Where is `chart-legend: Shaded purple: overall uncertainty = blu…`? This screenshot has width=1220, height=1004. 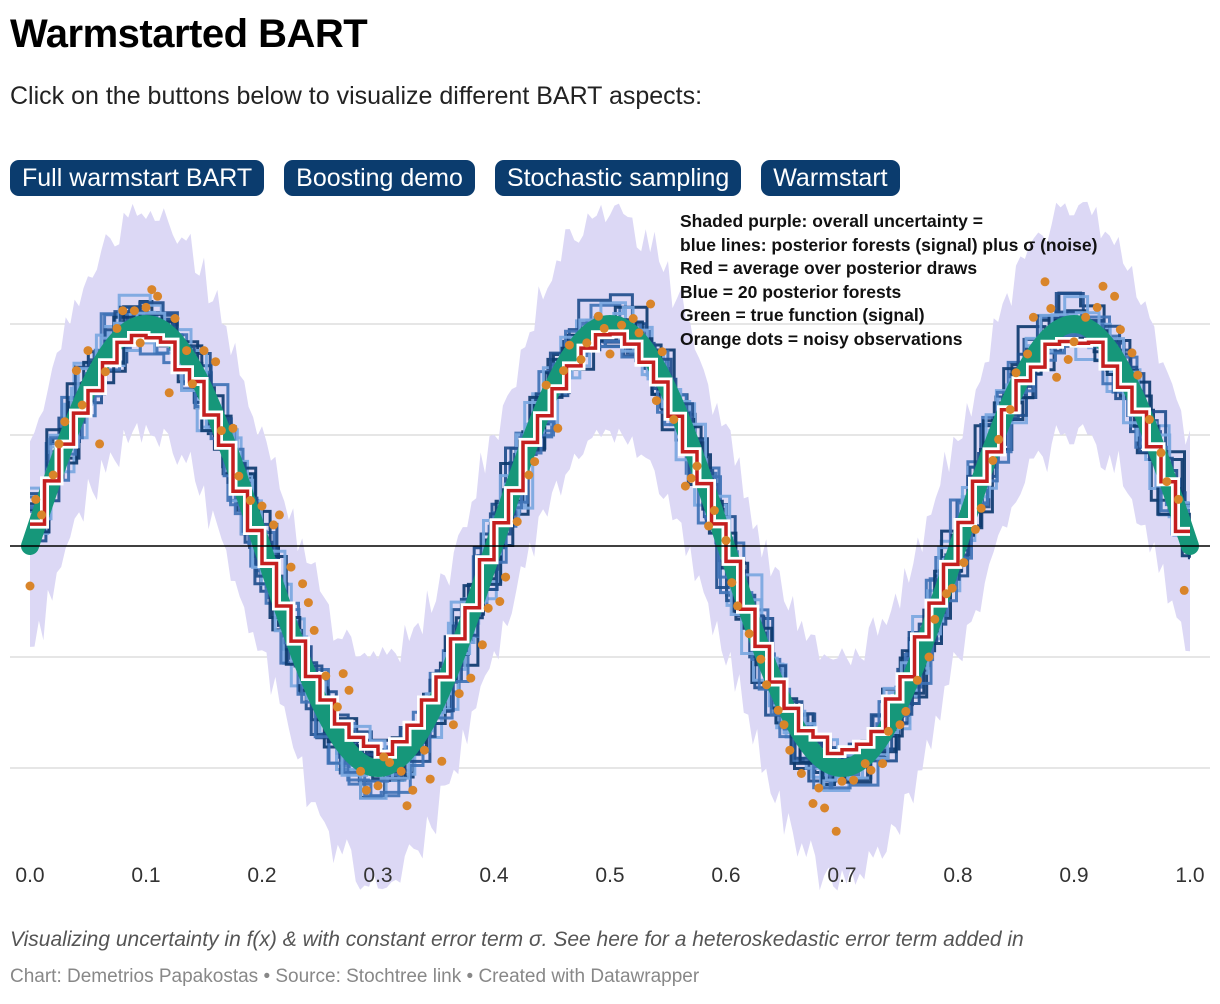 chart-legend: Shaded purple: overall uncertainty = blu… is located at coordinates (888, 281).